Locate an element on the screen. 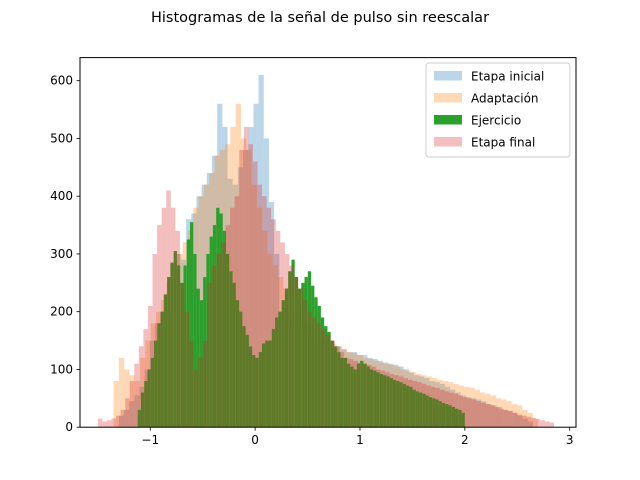  x-tick-label: 2 is located at coordinates (465, 440).